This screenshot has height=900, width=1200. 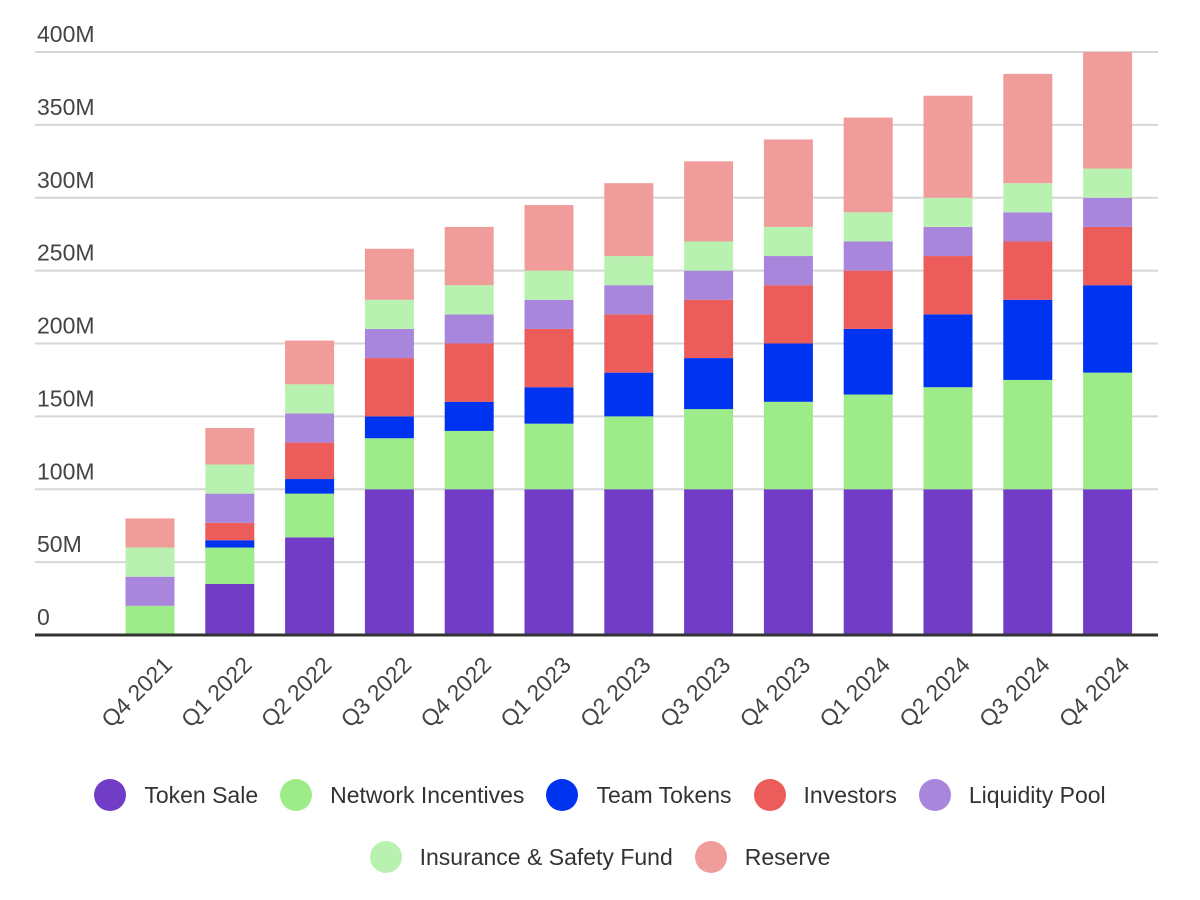 I want to click on x-tick-label: Q4 2022, so click(x=455, y=692).